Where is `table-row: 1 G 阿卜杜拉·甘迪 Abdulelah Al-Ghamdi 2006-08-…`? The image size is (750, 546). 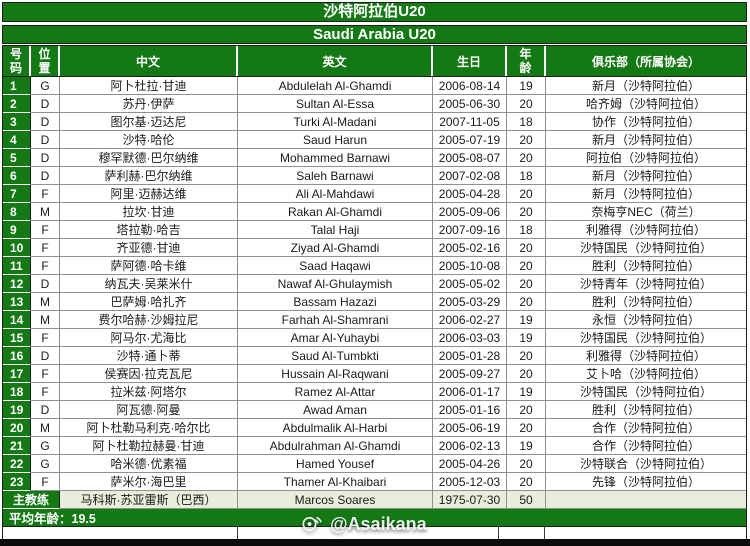 table-row: 1 G 阿卜杜拉·甘迪 Abdulelah Al-Ghamdi 2006-08-… is located at coordinates (374, 86).